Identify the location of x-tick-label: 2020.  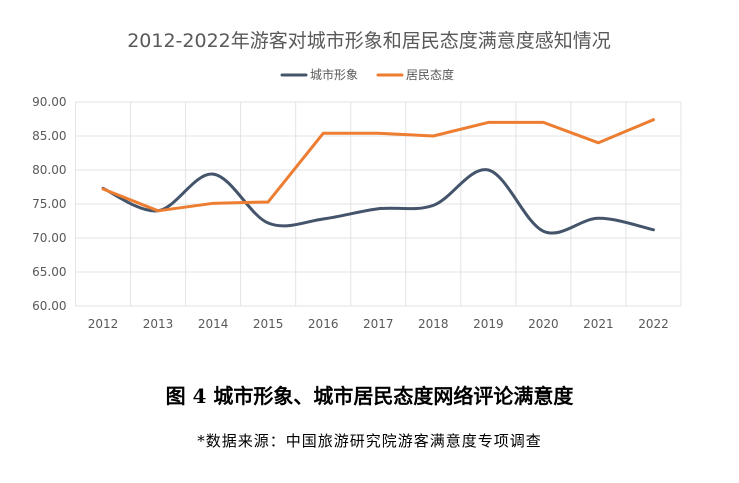
(543, 324).